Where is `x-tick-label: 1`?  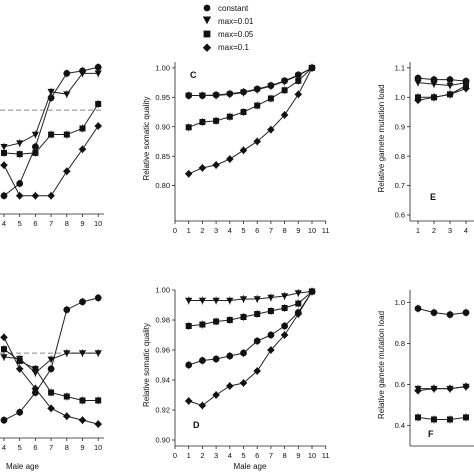
x-tick-label: 1 is located at coordinates (189, 230).